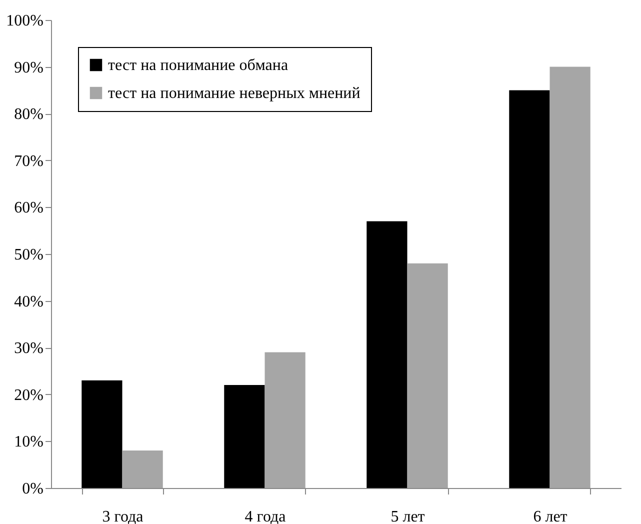 The image size is (641, 524). Describe the element at coordinates (29, 442) in the screenshot. I see `y-tick-label: 10%` at that location.